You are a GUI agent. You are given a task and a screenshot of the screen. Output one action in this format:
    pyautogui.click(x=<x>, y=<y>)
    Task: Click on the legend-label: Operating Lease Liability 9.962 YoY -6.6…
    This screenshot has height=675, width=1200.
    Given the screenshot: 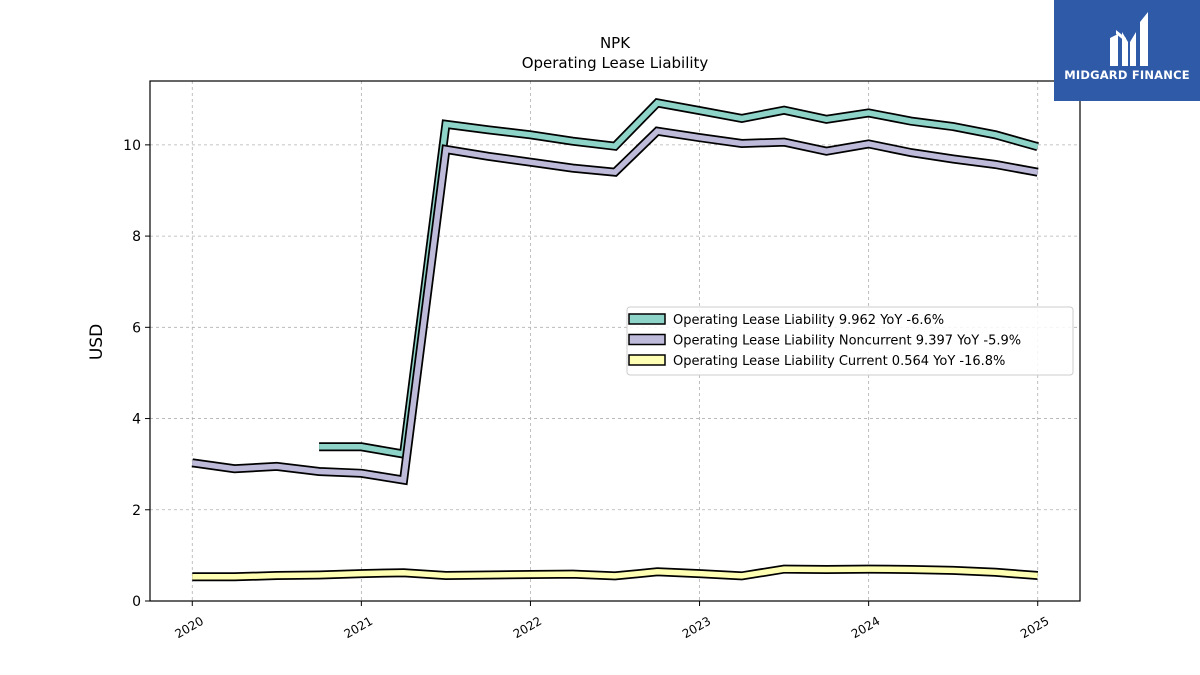 What is the action you would take?
    pyautogui.click(x=808, y=320)
    